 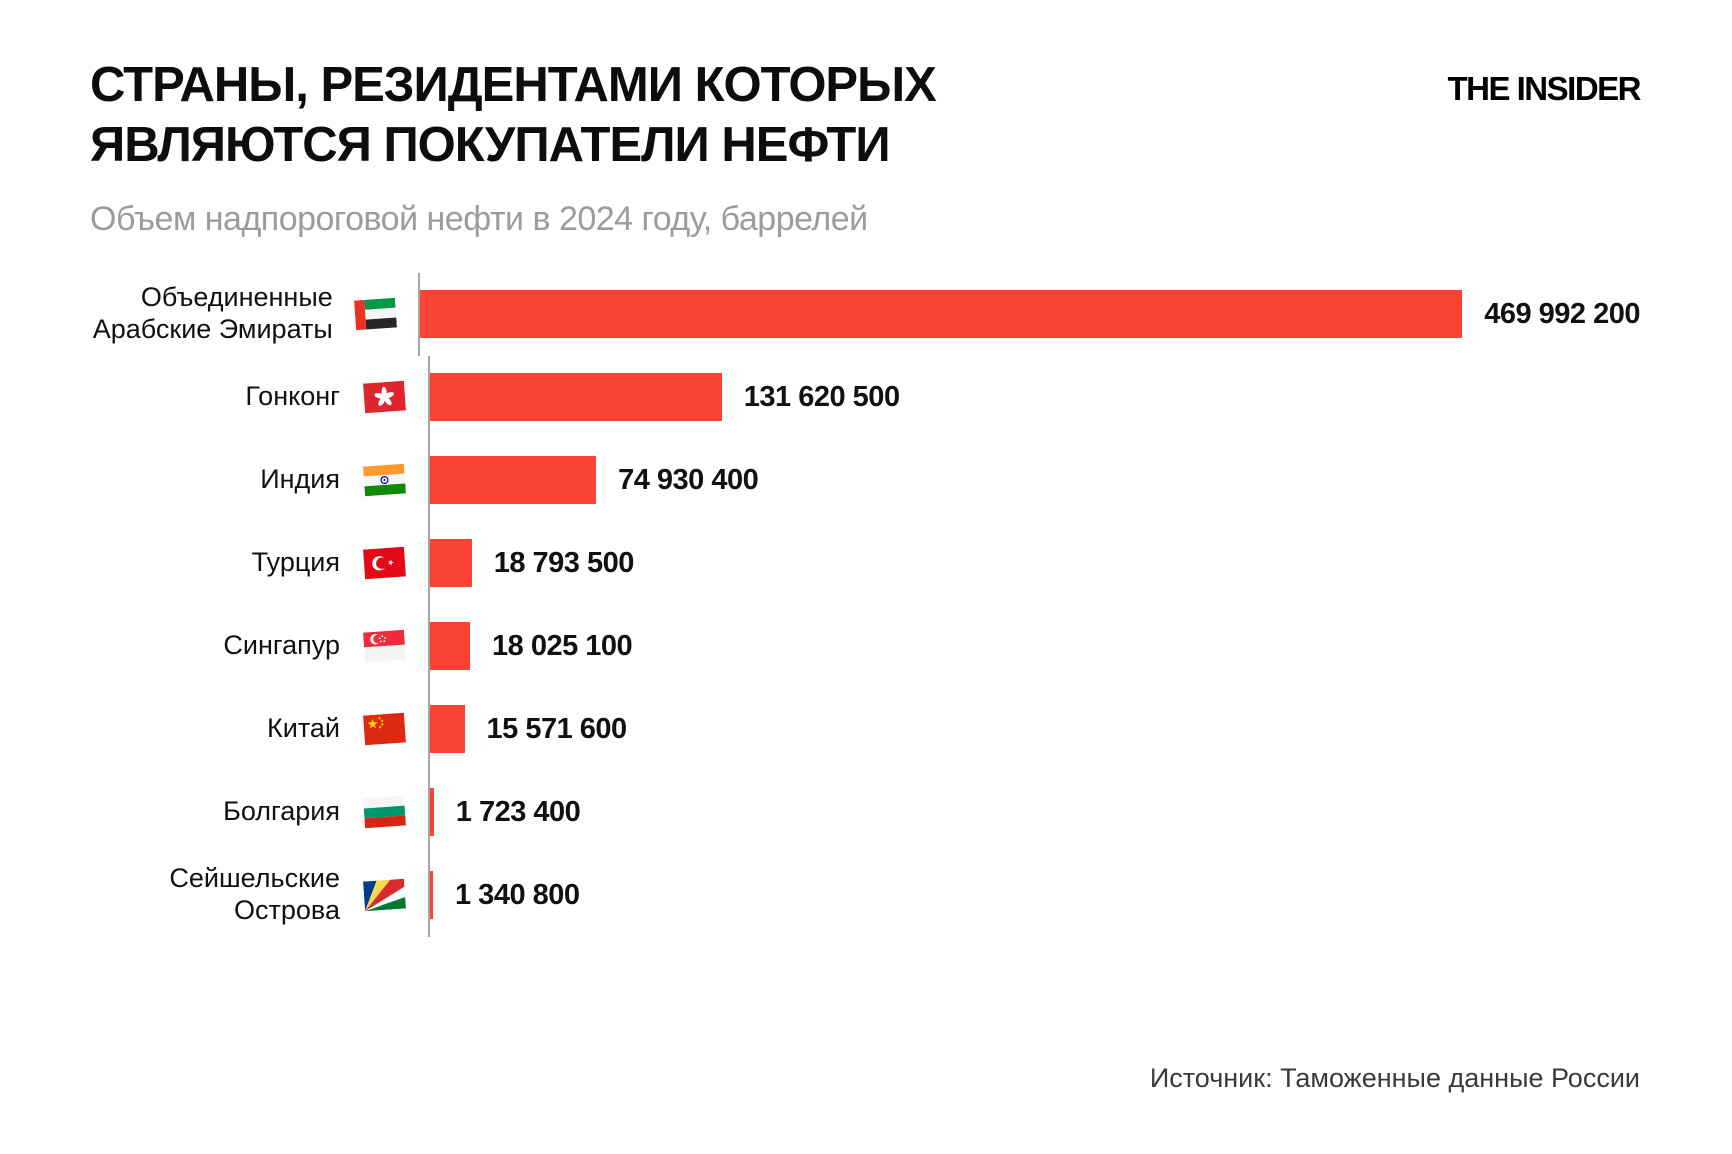 I want to click on bar-track: 469 992 200, so click(x=1029, y=314).